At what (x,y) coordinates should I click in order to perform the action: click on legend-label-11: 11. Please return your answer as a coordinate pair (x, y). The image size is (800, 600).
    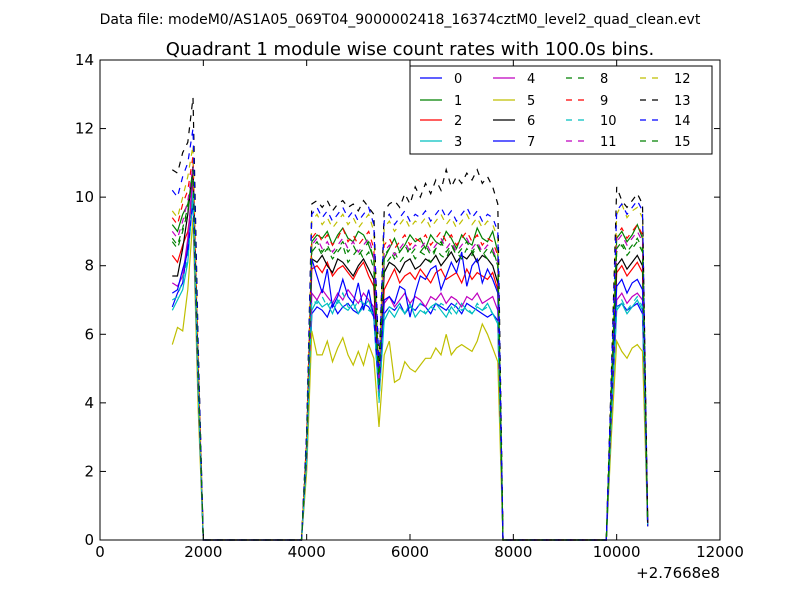
    Looking at the image, I should click on (608, 142).